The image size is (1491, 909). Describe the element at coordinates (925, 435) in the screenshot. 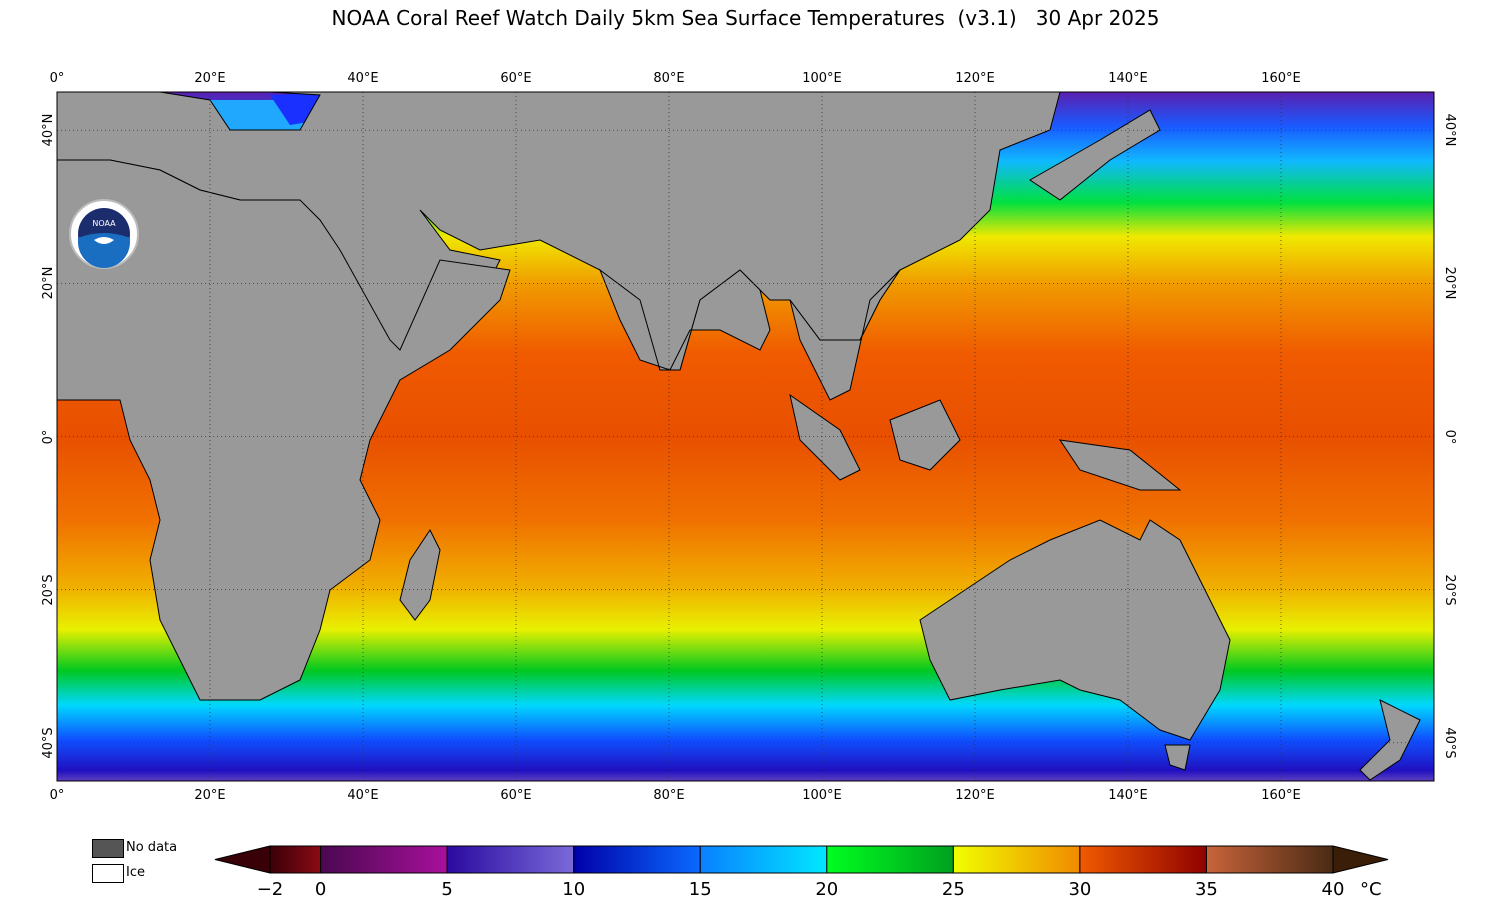

I see `land-borneo` at that location.